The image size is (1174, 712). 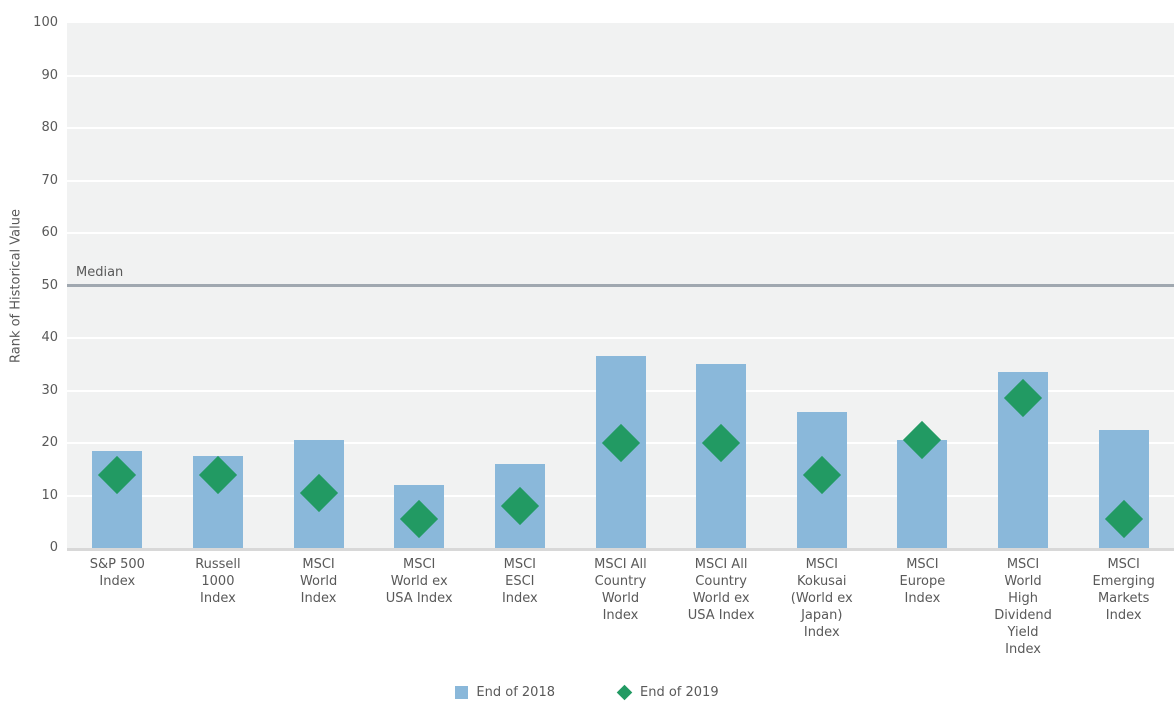 What do you see at coordinates (1023, 632) in the screenshot?
I see `x-category-label-line: Yield` at bounding box center [1023, 632].